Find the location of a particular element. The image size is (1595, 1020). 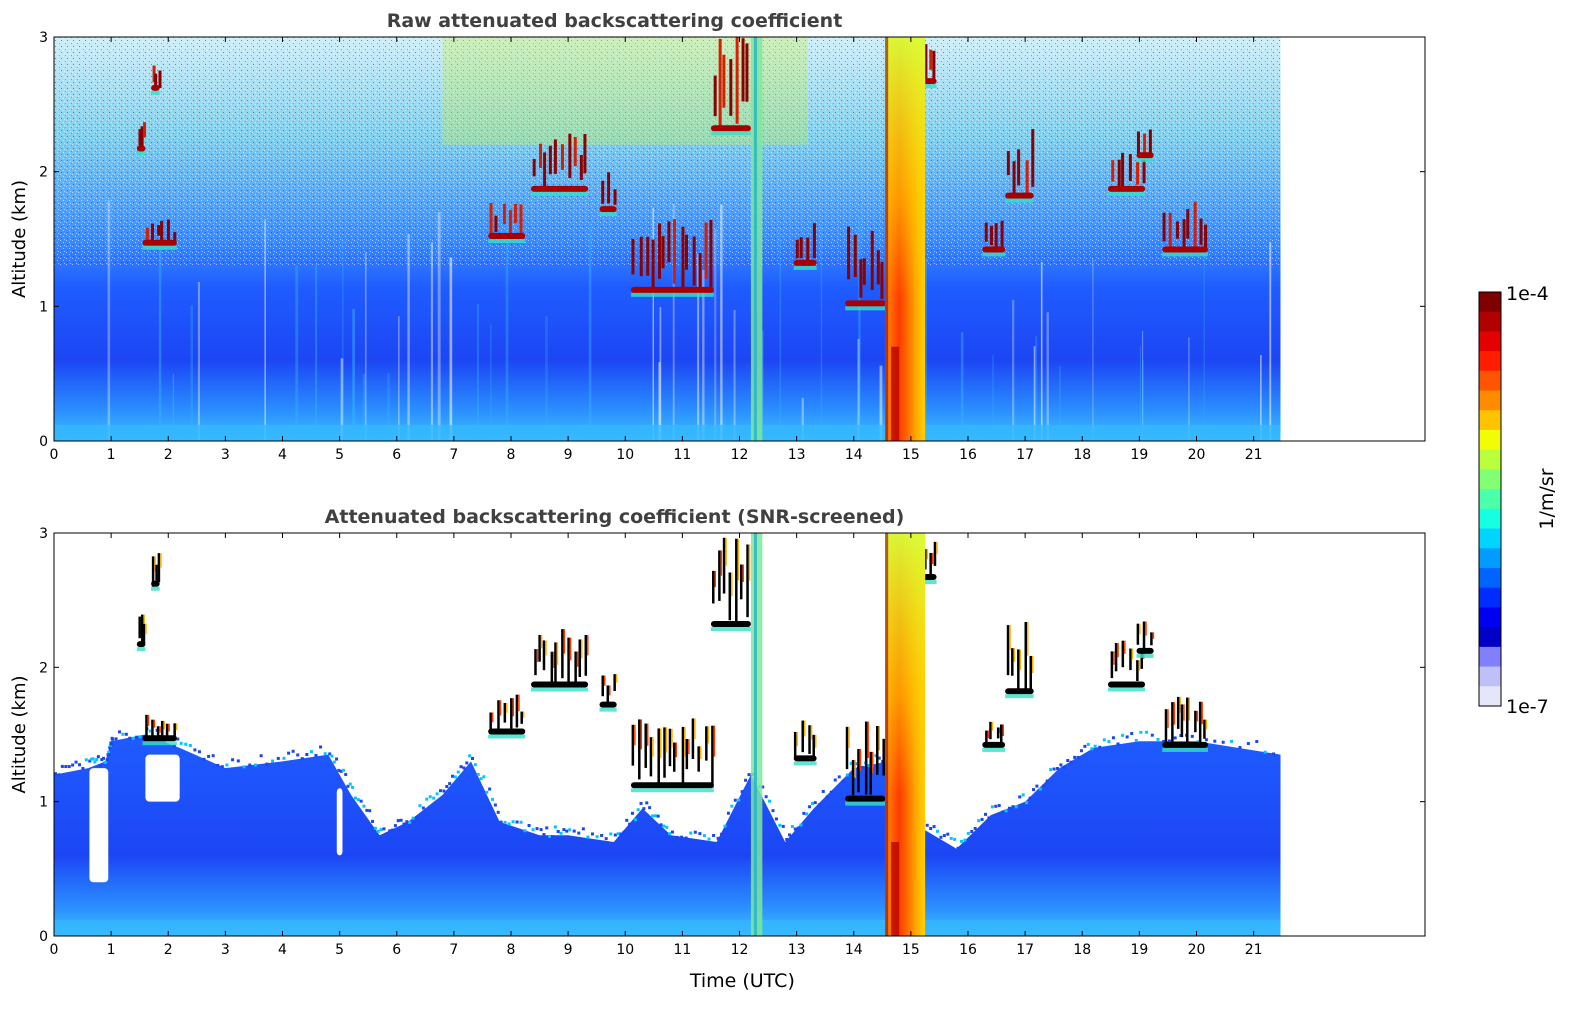

x-tick-label: 21 is located at coordinates (1254, 455).